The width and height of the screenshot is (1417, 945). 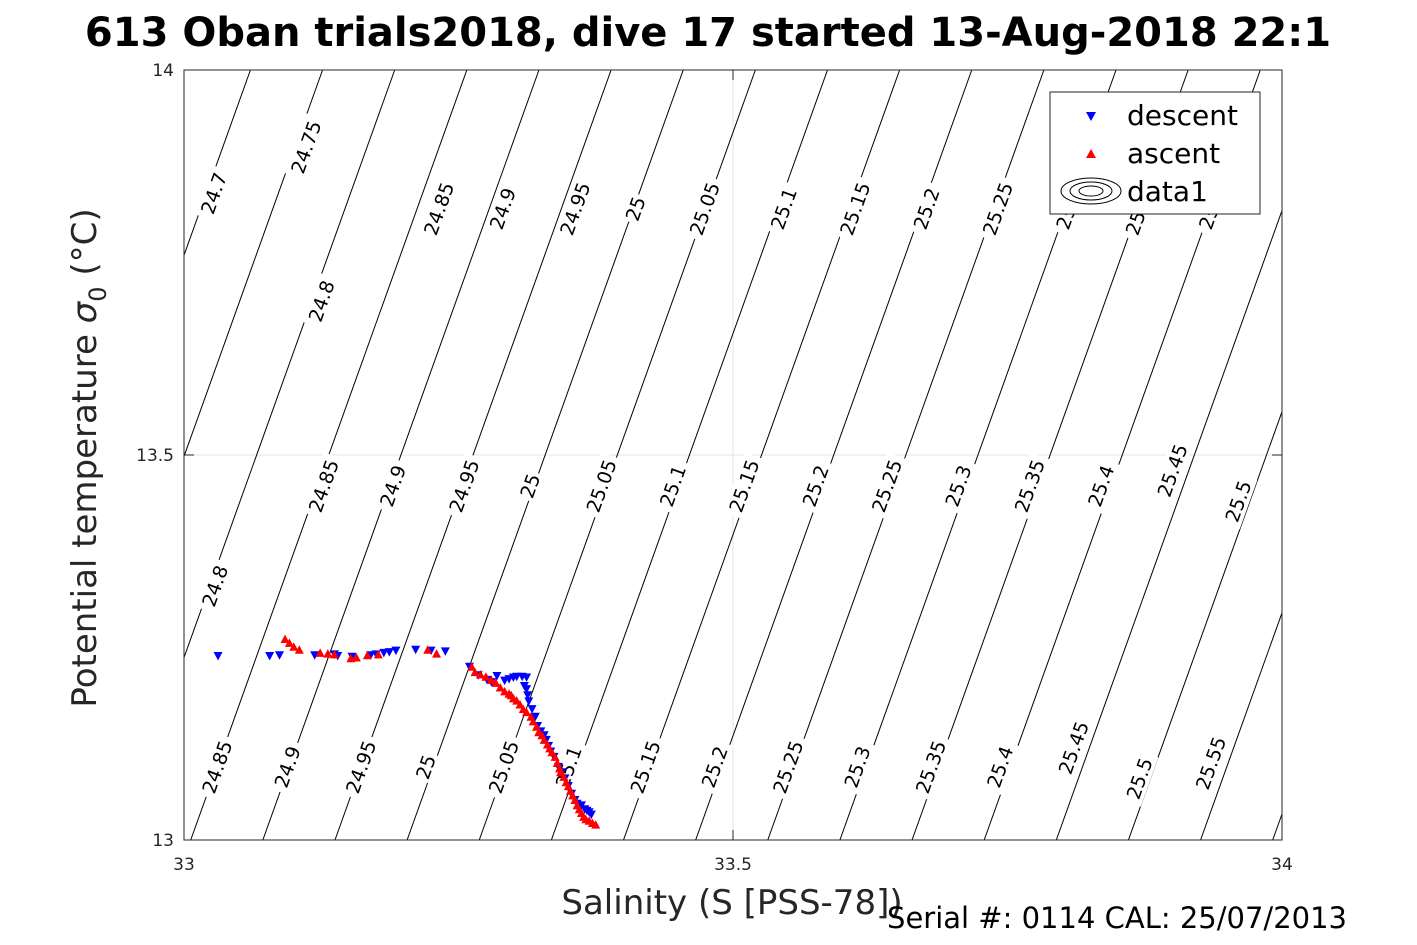 What do you see at coordinates (1282, 865) in the screenshot?
I see `x-tick-label: 34` at bounding box center [1282, 865].